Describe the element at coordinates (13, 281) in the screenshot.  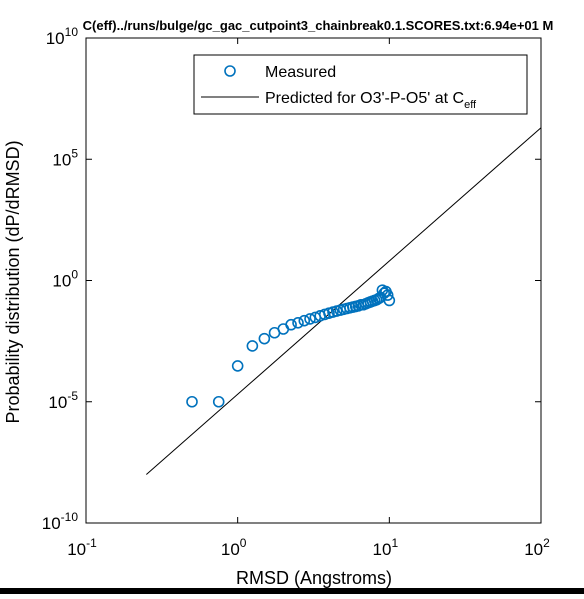
I see `y-axis-label: Probability distribution (dP/dRMSD)` at that location.